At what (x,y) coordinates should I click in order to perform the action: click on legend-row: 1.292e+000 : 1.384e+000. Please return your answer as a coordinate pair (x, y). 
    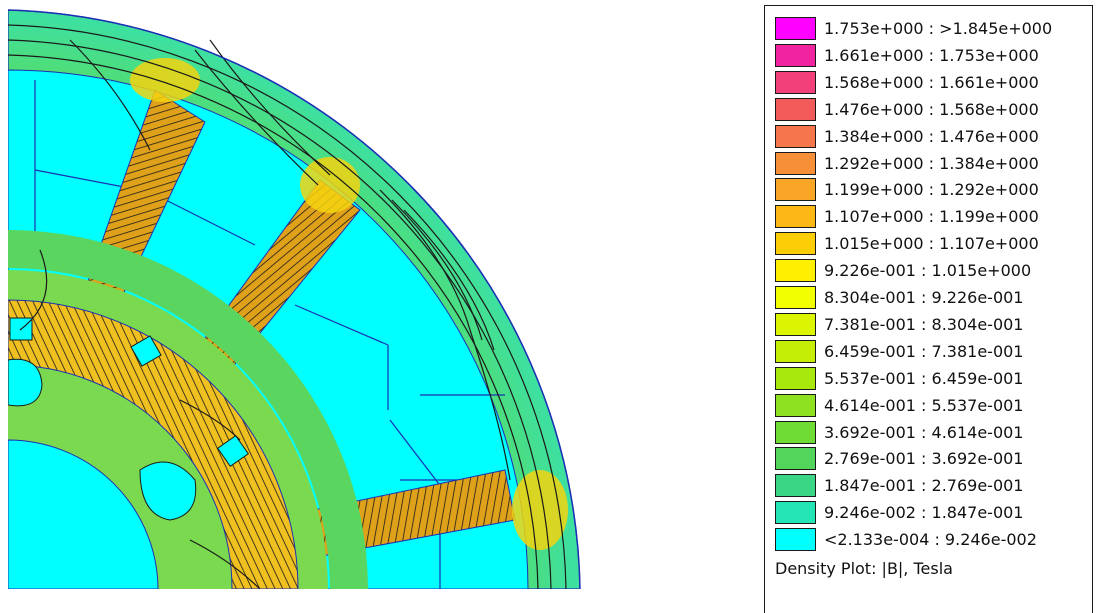
    Looking at the image, I should click on (930, 164).